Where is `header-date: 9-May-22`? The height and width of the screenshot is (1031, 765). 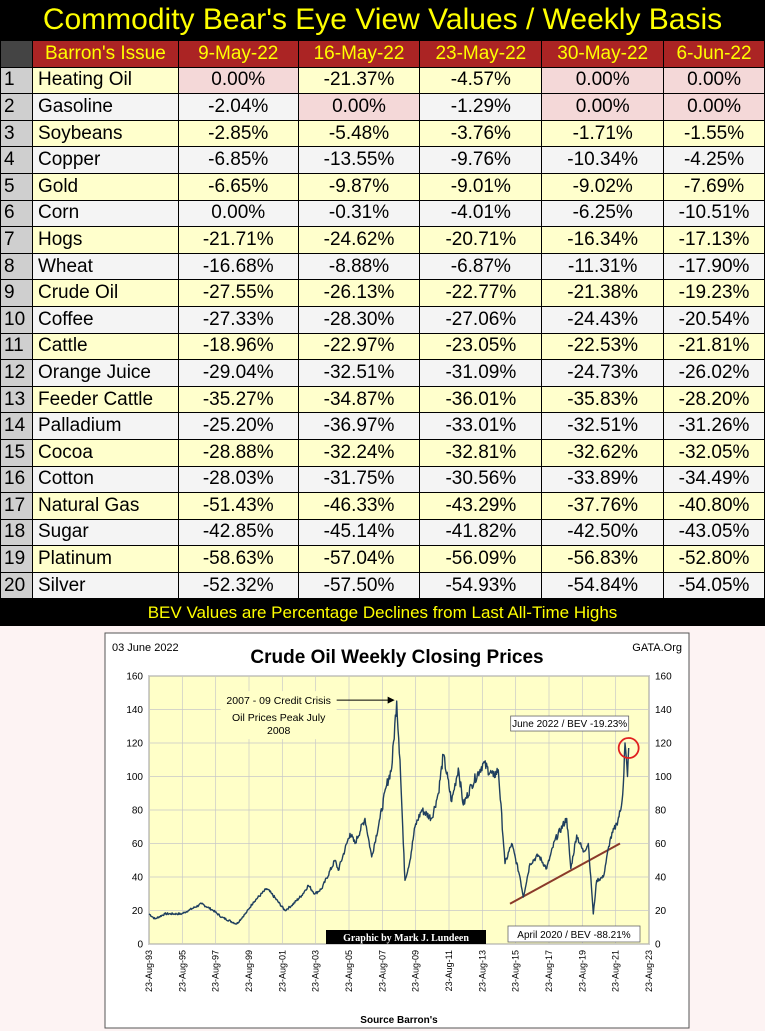
header-date: 9-May-22 is located at coordinates (238, 54).